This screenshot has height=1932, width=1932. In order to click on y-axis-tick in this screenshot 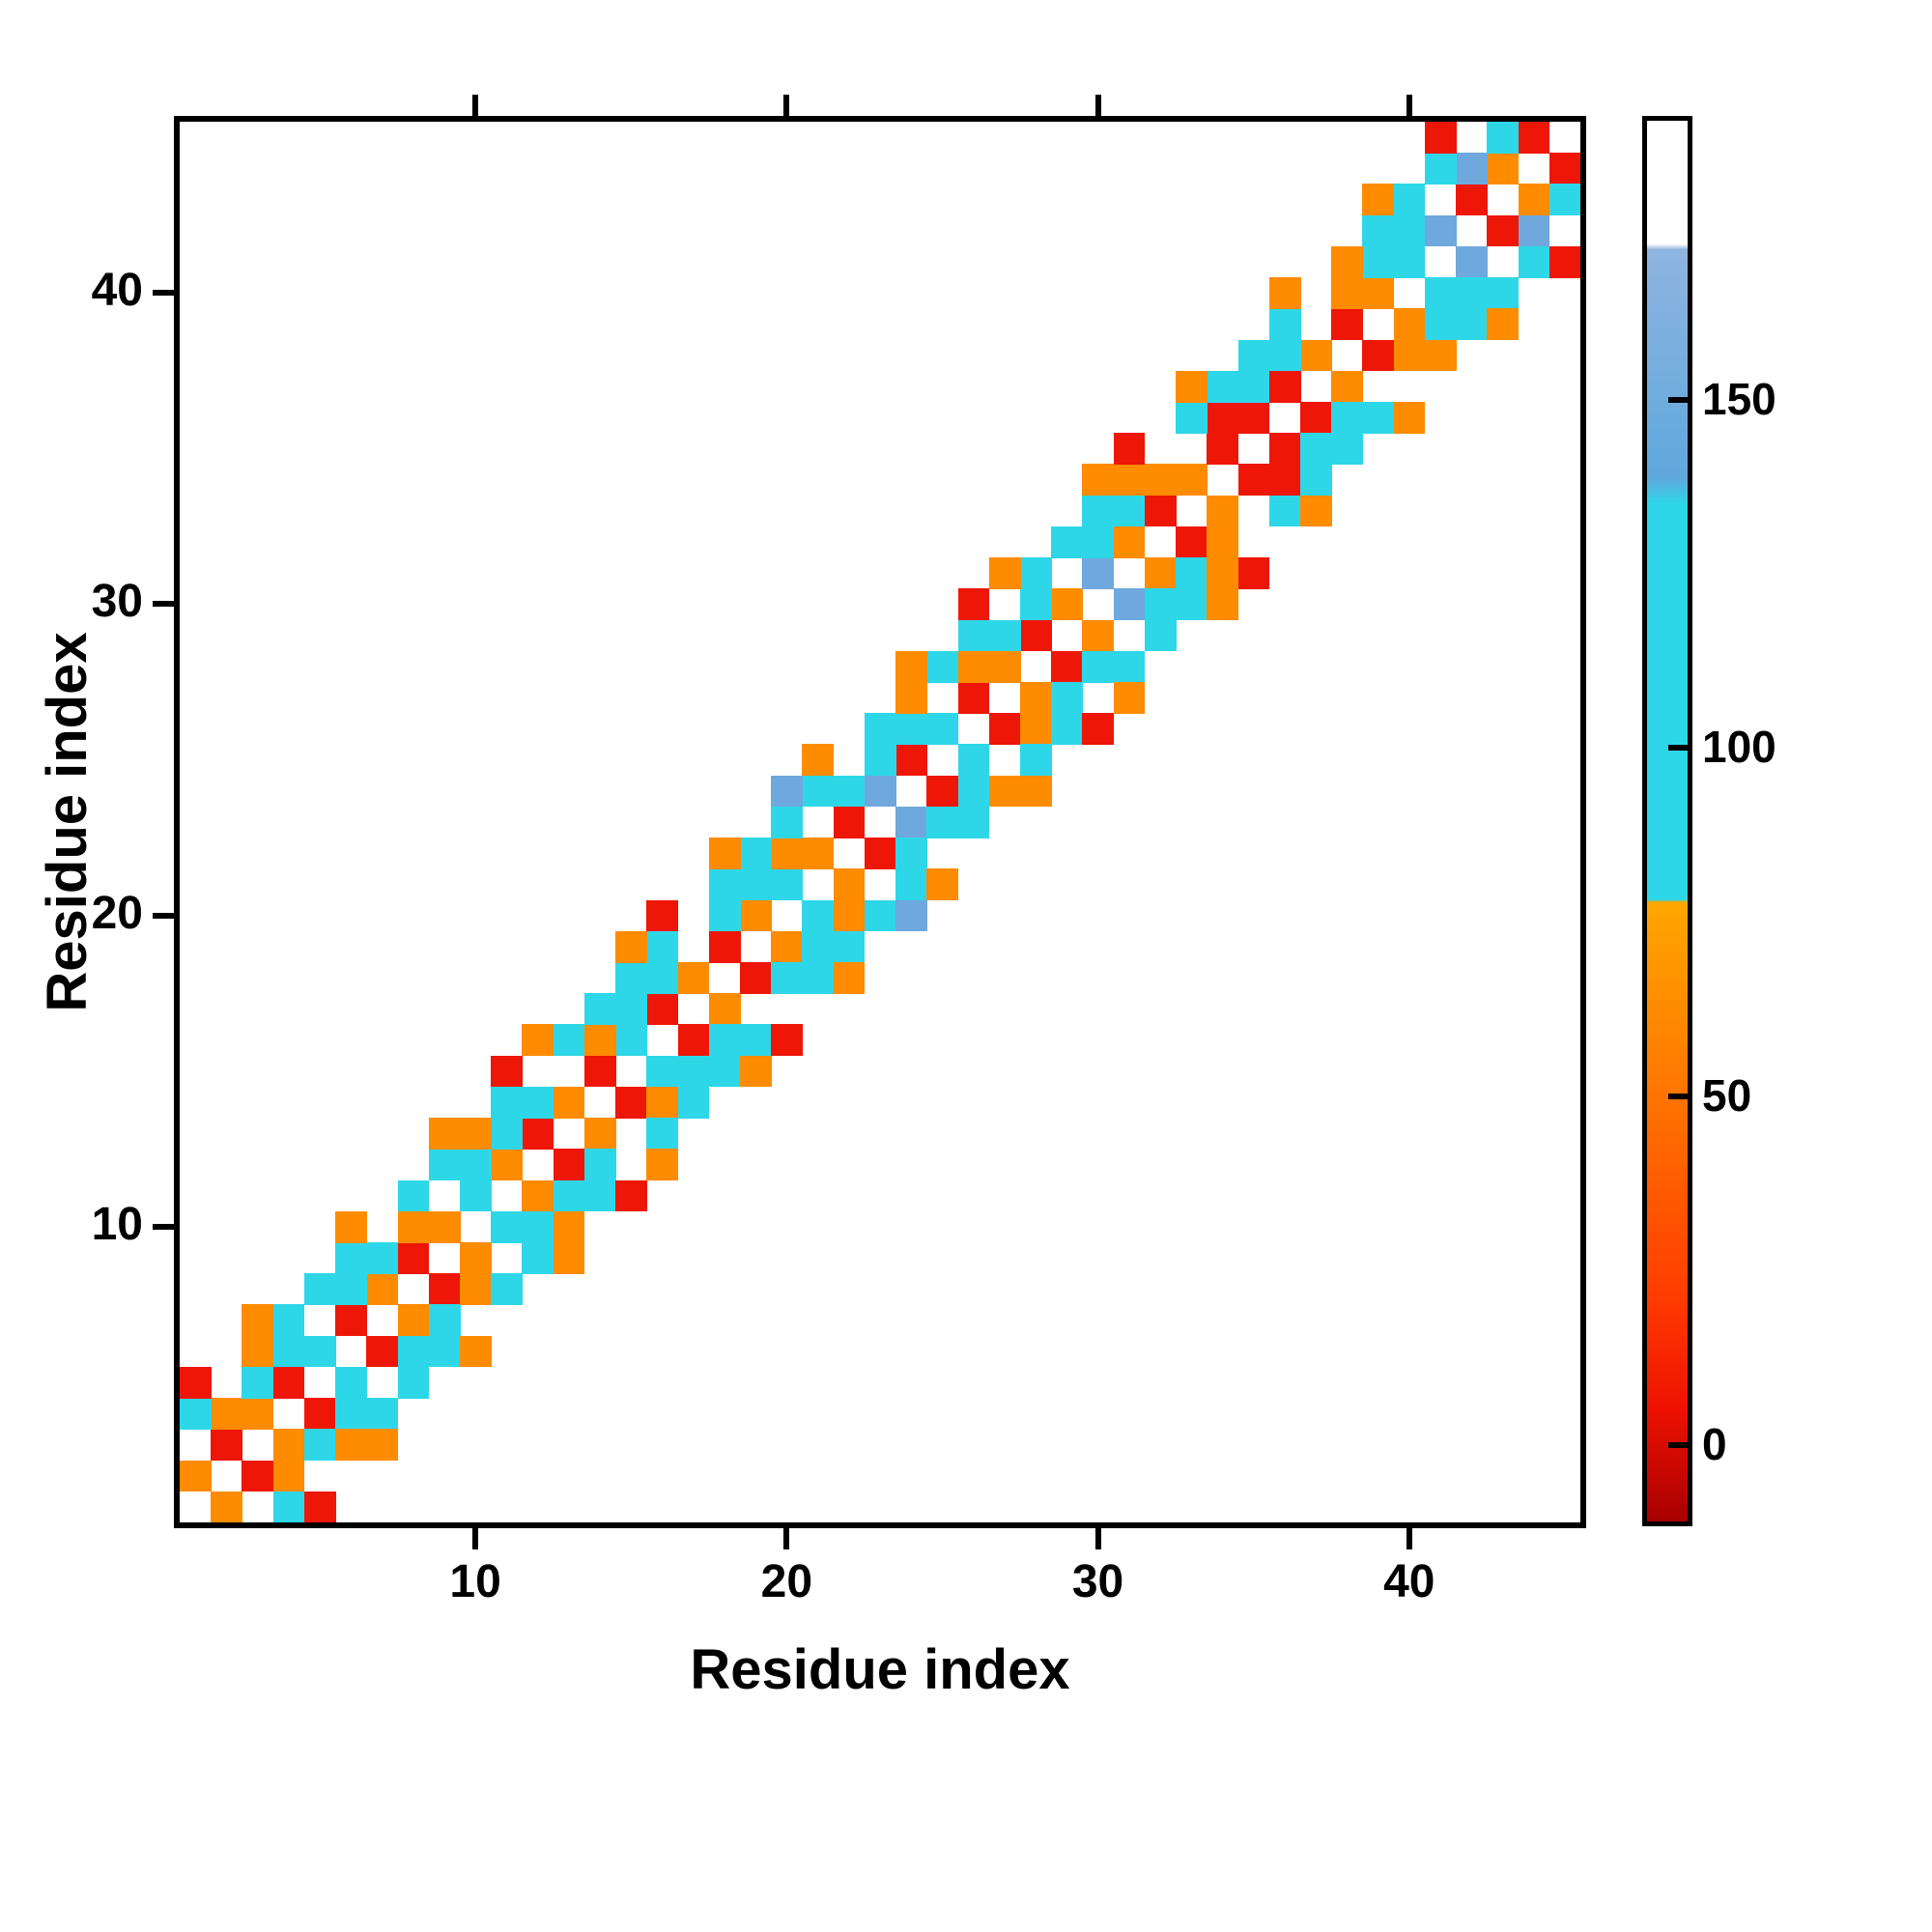, I will do `click(163, 604)`.